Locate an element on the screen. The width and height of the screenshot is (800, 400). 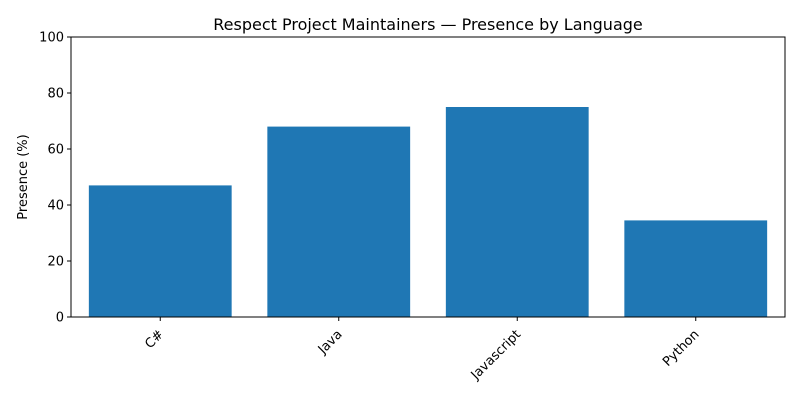
bar-javascript is located at coordinates (517, 212).